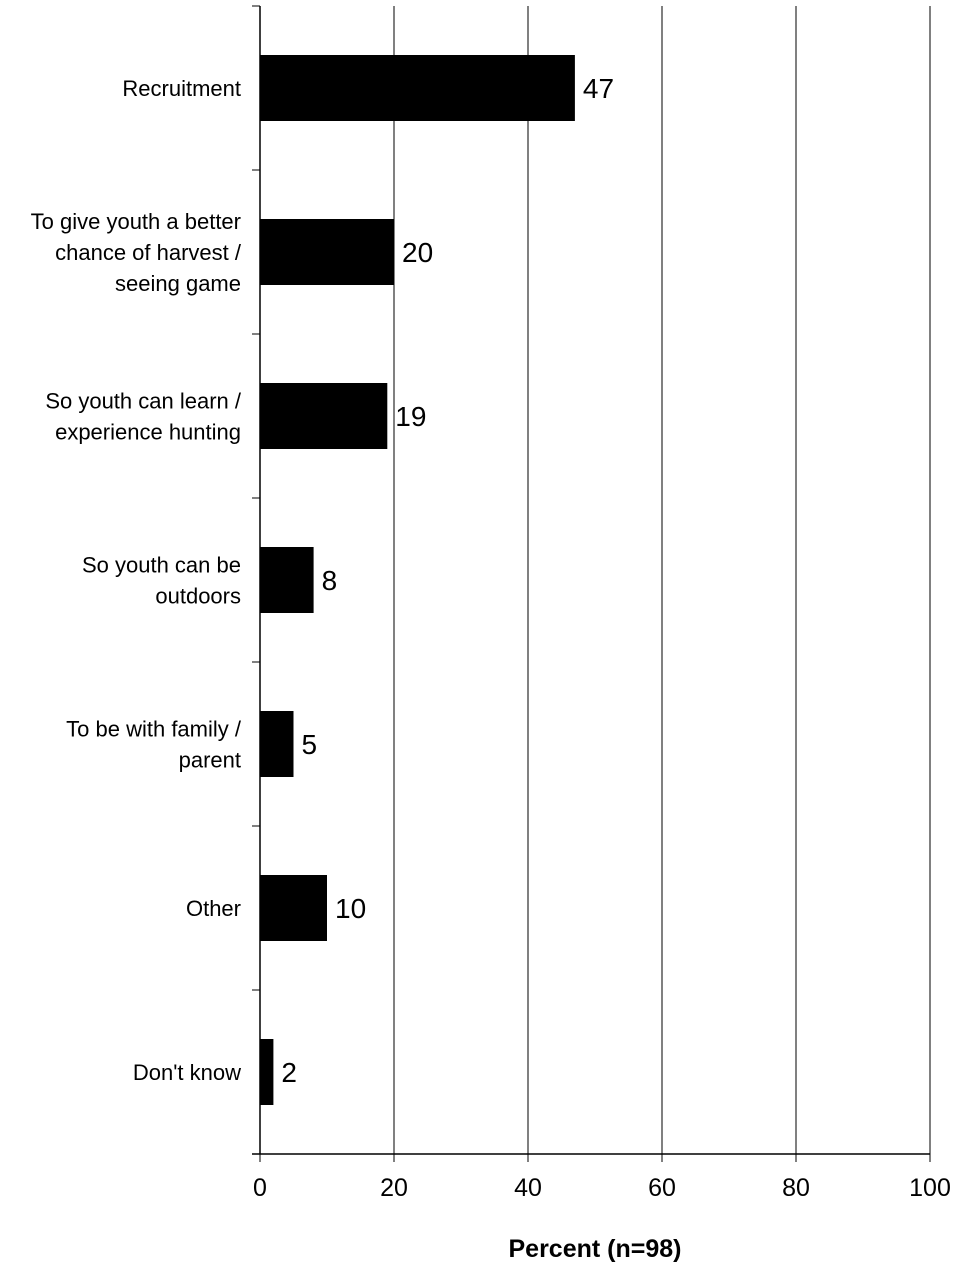  I want to click on x-tick-label: 40, so click(528, 1188).